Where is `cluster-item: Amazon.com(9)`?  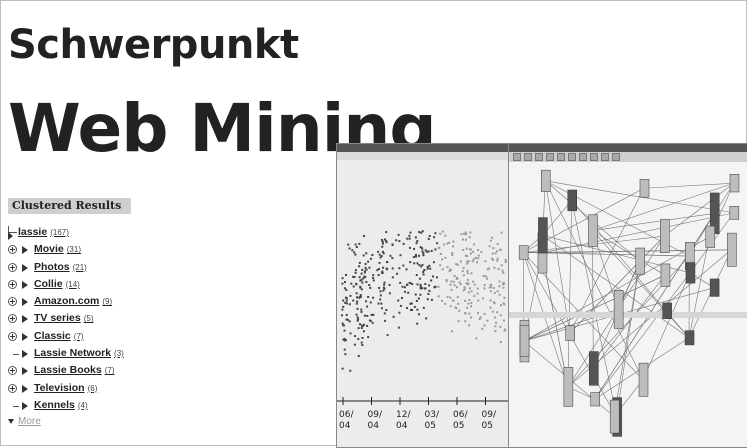
cluster-item: Amazon.com(9) is located at coordinates (83, 303).